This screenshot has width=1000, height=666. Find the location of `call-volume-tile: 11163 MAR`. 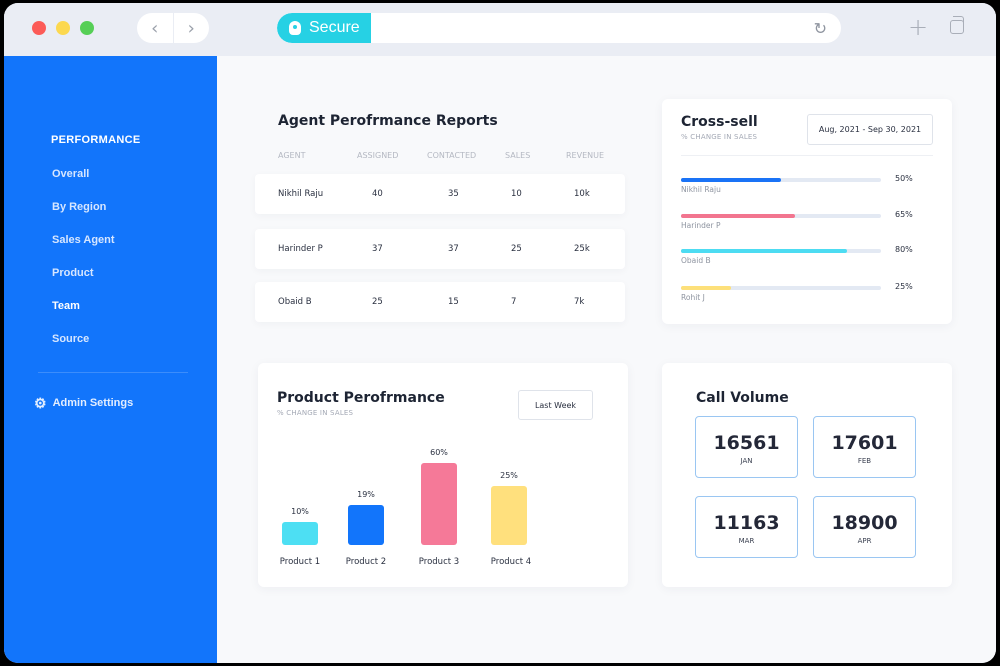

call-volume-tile: 11163 MAR is located at coordinates (746, 527).